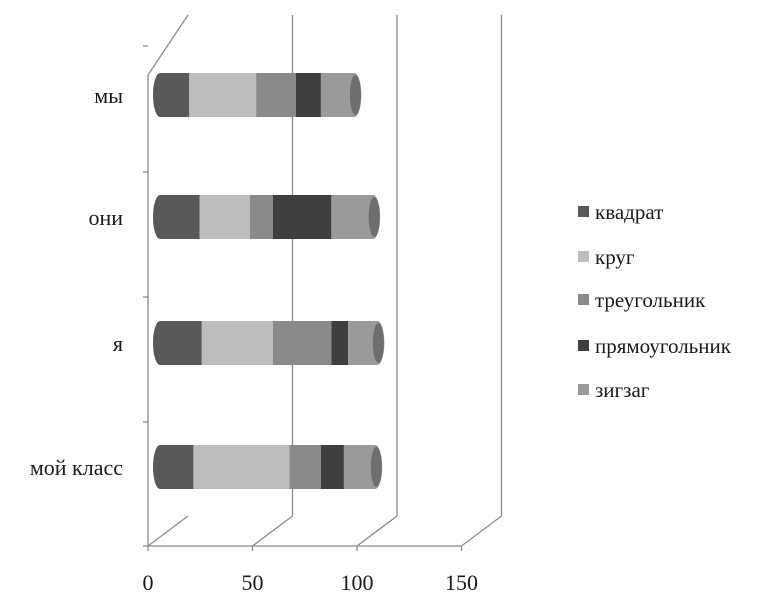 This screenshot has width=775, height=598. I want to click on category-label: мой класс, so click(76, 467).